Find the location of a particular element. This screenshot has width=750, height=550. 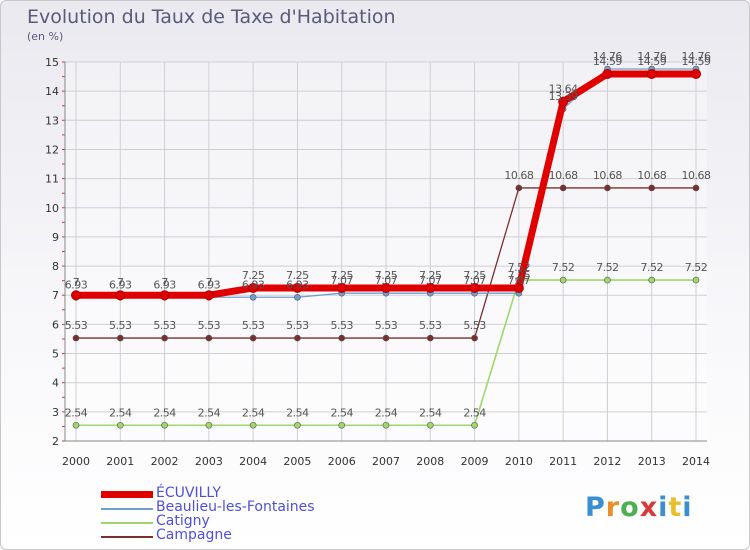

legend-item: Campagne is located at coordinates (231, 535).